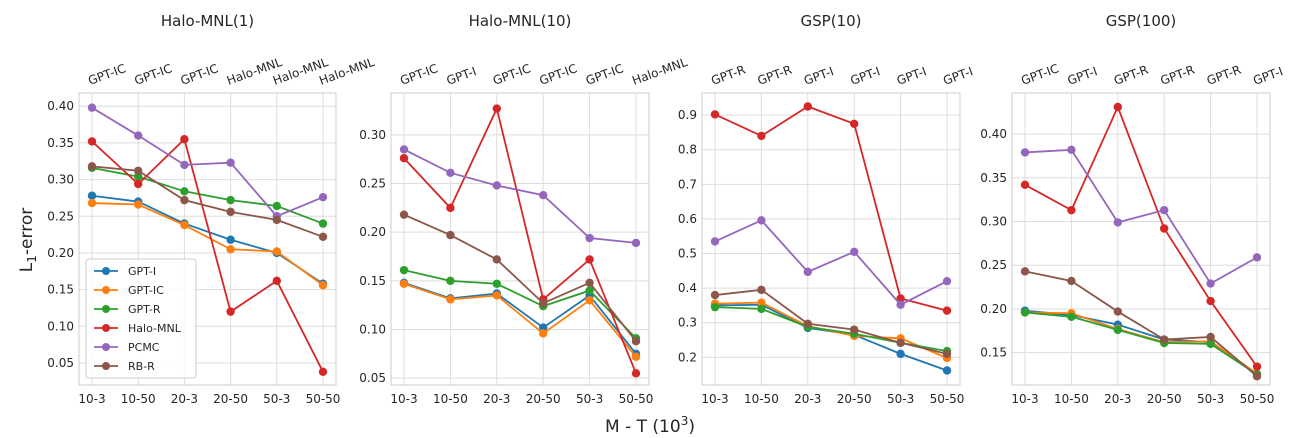 The height and width of the screenshot is (438, 1301). What do you see at coordinates (372, 330) in the screenshot?
I see `y-tick-label: 0.10` at bounding box center [372, 330].